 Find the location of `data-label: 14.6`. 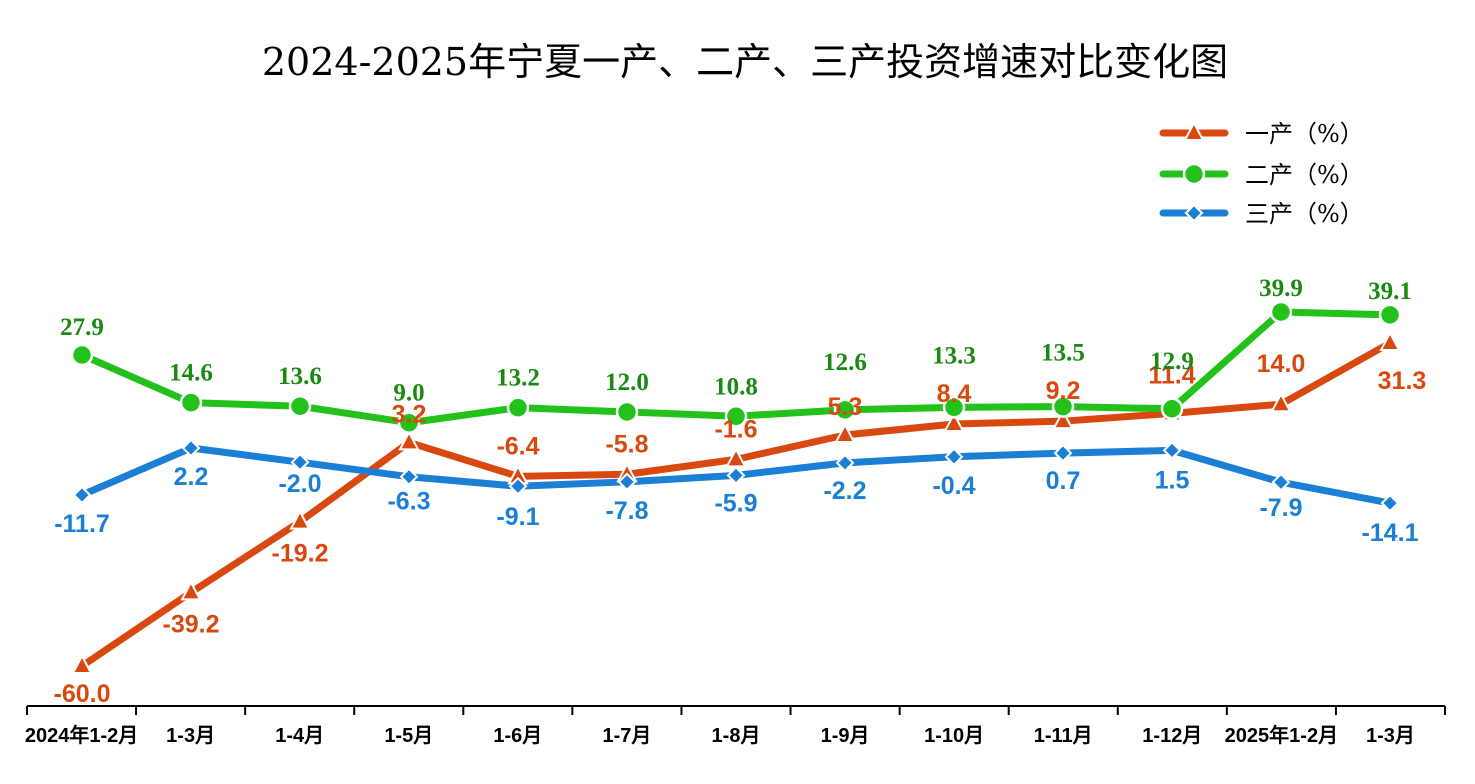

data-label: 14.6 is located at coordinates (191, 373).